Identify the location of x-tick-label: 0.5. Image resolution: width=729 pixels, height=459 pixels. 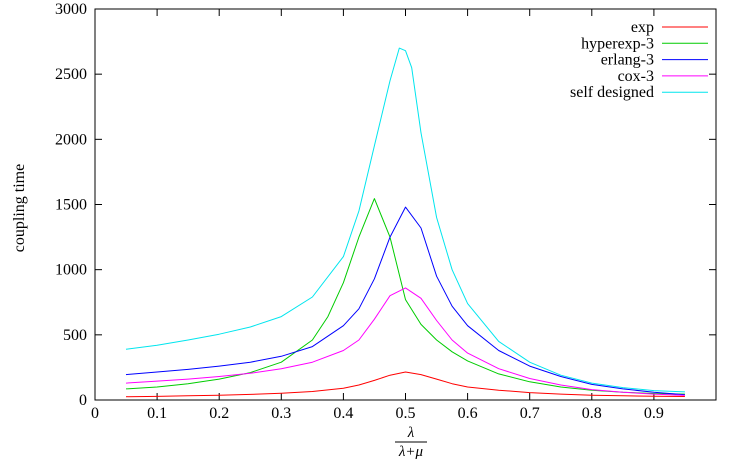
(406, 413).